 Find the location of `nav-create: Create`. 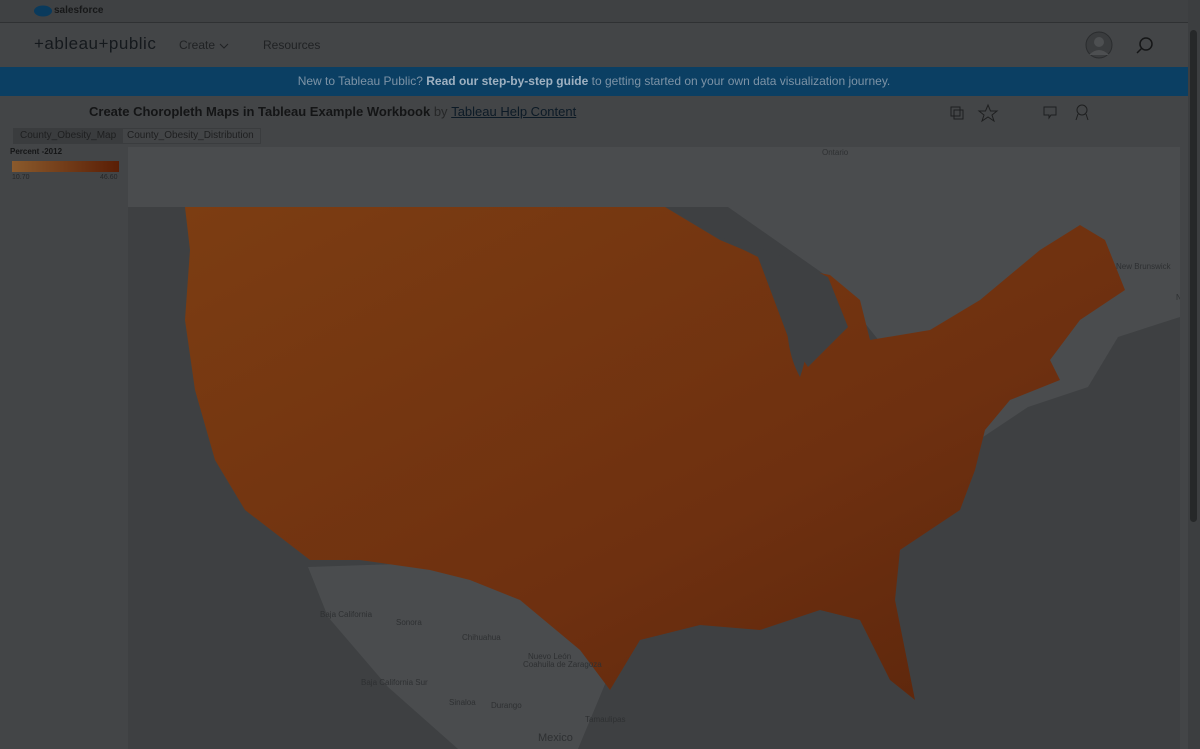

nav-create: Create is located at coordinates (197, 45).